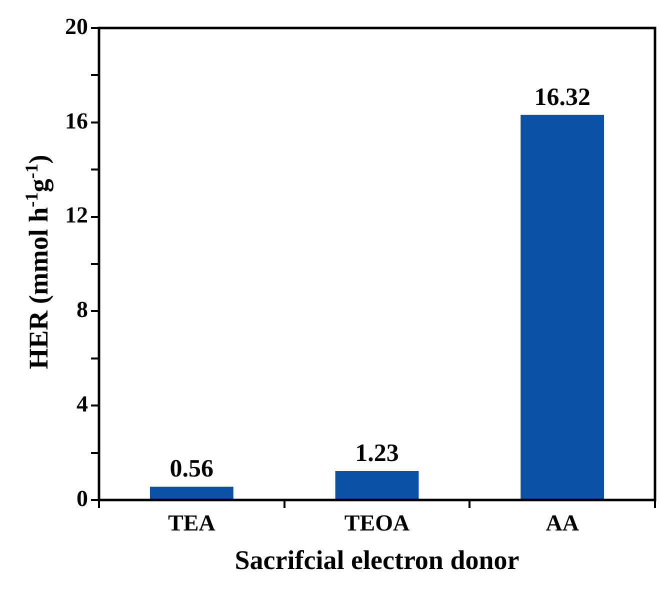 This screenshot has height=592, width=663. Describe the element at coordinates (192, 523) in the screenshot. I see `x-tick-label: TEA` at that location.